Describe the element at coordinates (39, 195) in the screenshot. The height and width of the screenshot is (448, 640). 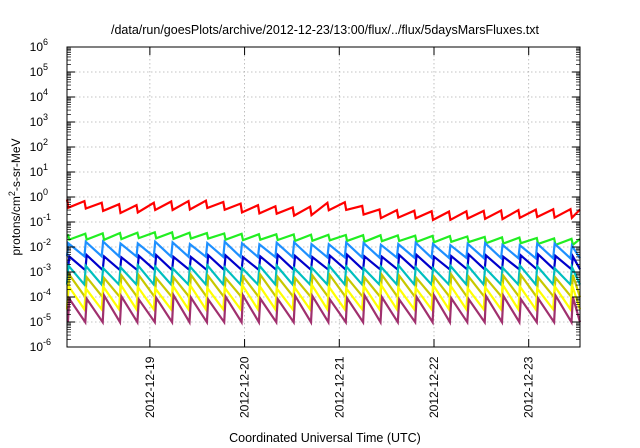
I see `y-tick-label: 10⁰` at that location.